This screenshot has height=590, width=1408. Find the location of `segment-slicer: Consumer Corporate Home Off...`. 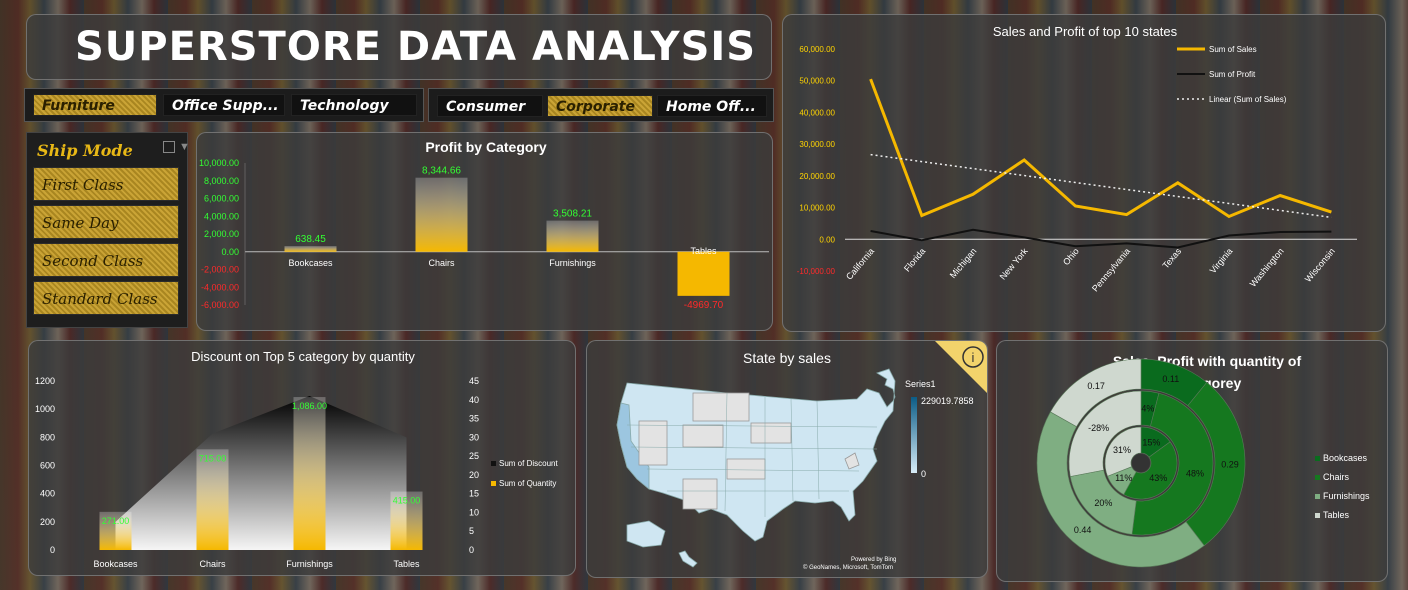

segment-slicer: Consumer Corporate Home Off... is located at coordinates (601, 105).